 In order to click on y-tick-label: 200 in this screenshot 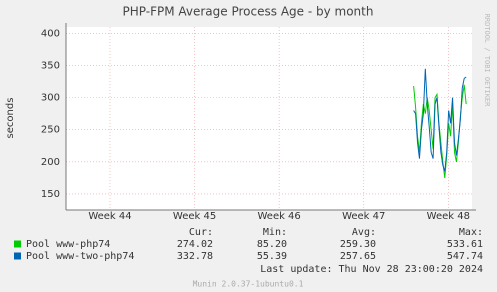, I will do `click(50, 162)`.